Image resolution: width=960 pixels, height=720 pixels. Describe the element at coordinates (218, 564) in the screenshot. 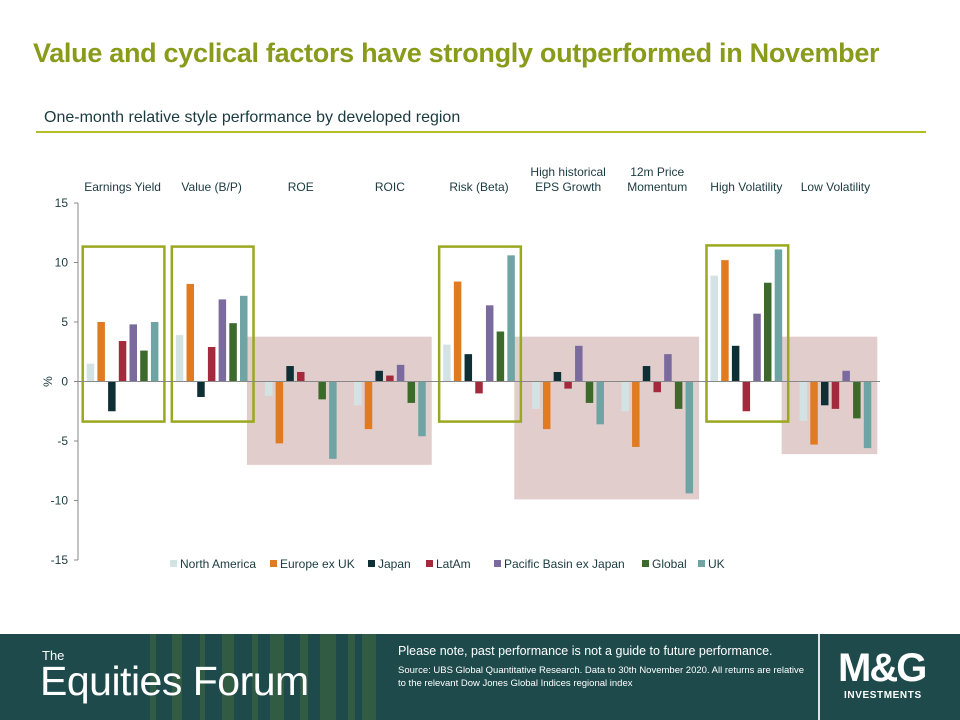

I see `legend-label: North America` at that location.